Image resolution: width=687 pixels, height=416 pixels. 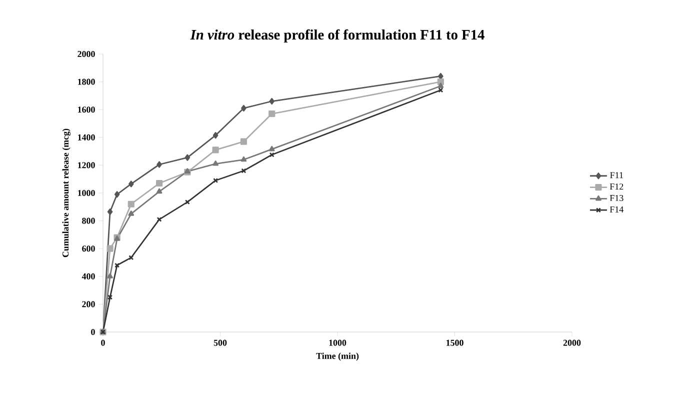 What do you see at coordinates (86, 193) in the screenshot?
I see `y-tick-label: 1000` at bounding box center [86, 193].